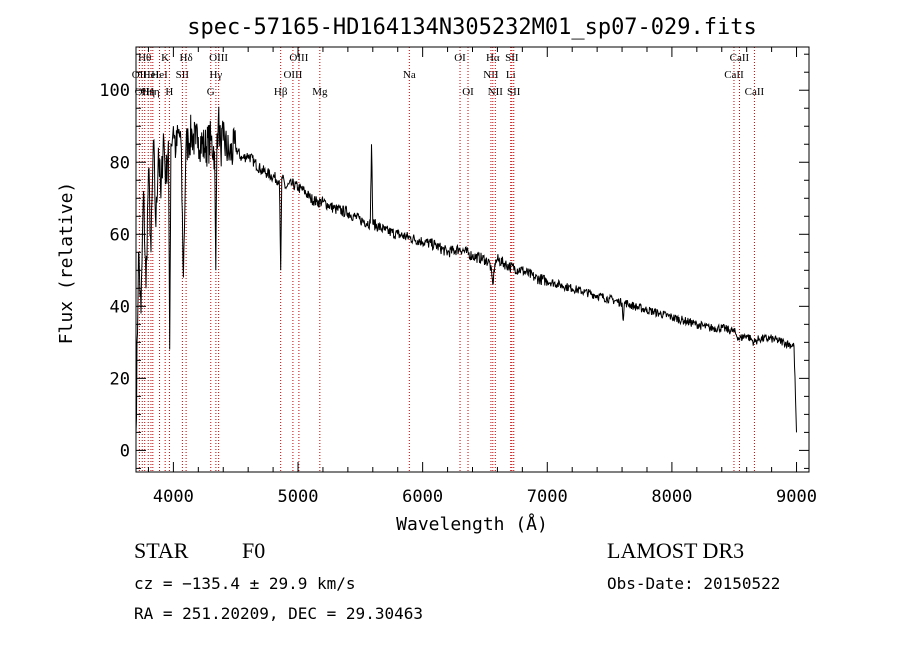 The height and width of the screenshot is (649, 900). What do you see at coordinates (491, 75) in the screenshot?
I see `line-label-21: NII` at bounding box center [491, 75].